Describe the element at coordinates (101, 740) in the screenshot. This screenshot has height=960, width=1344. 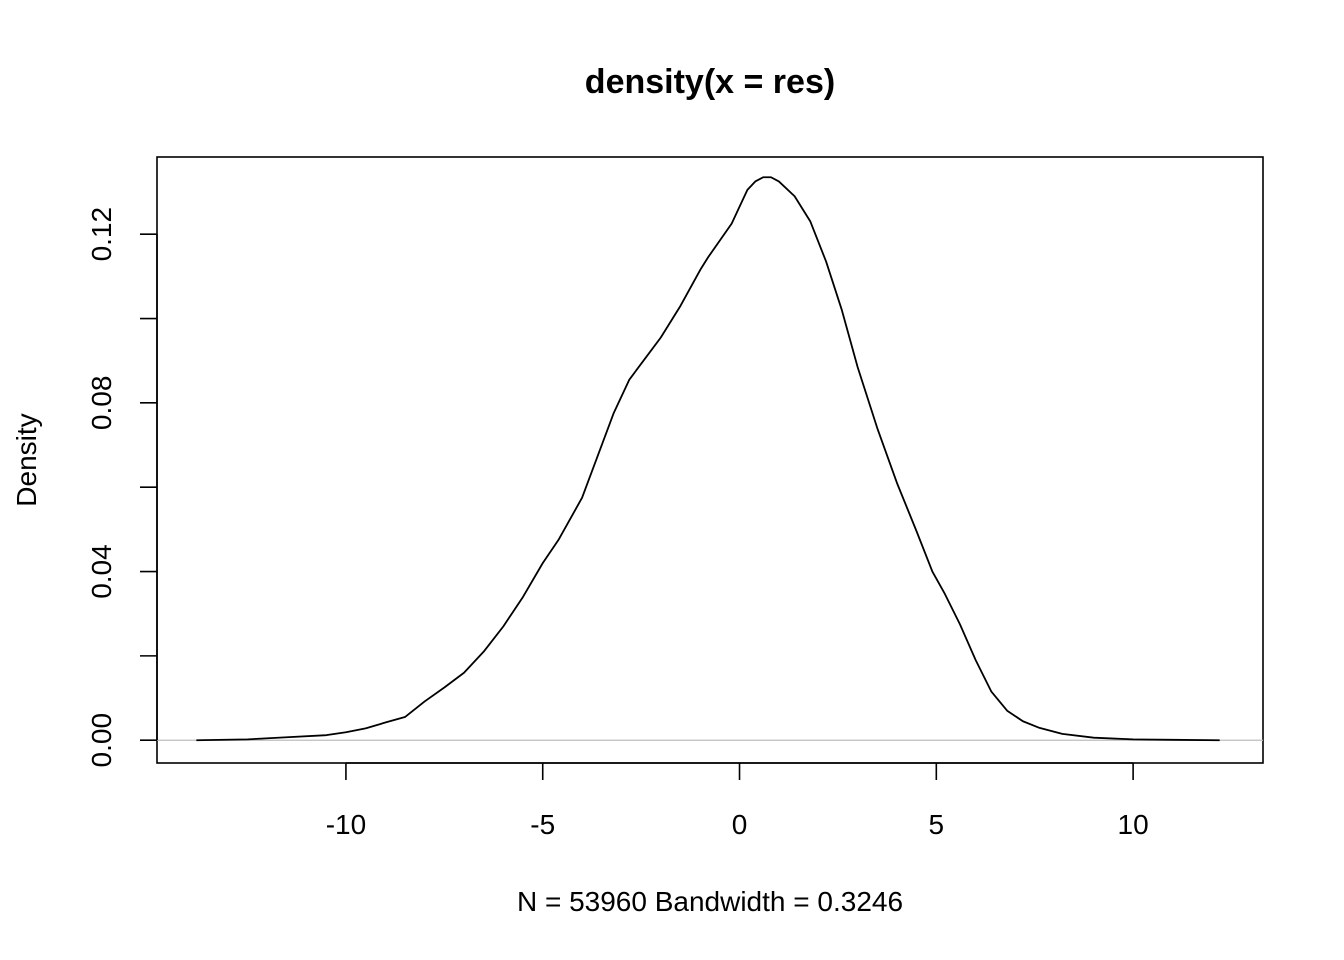
I see `y-tick-label: 0.00` at that location.